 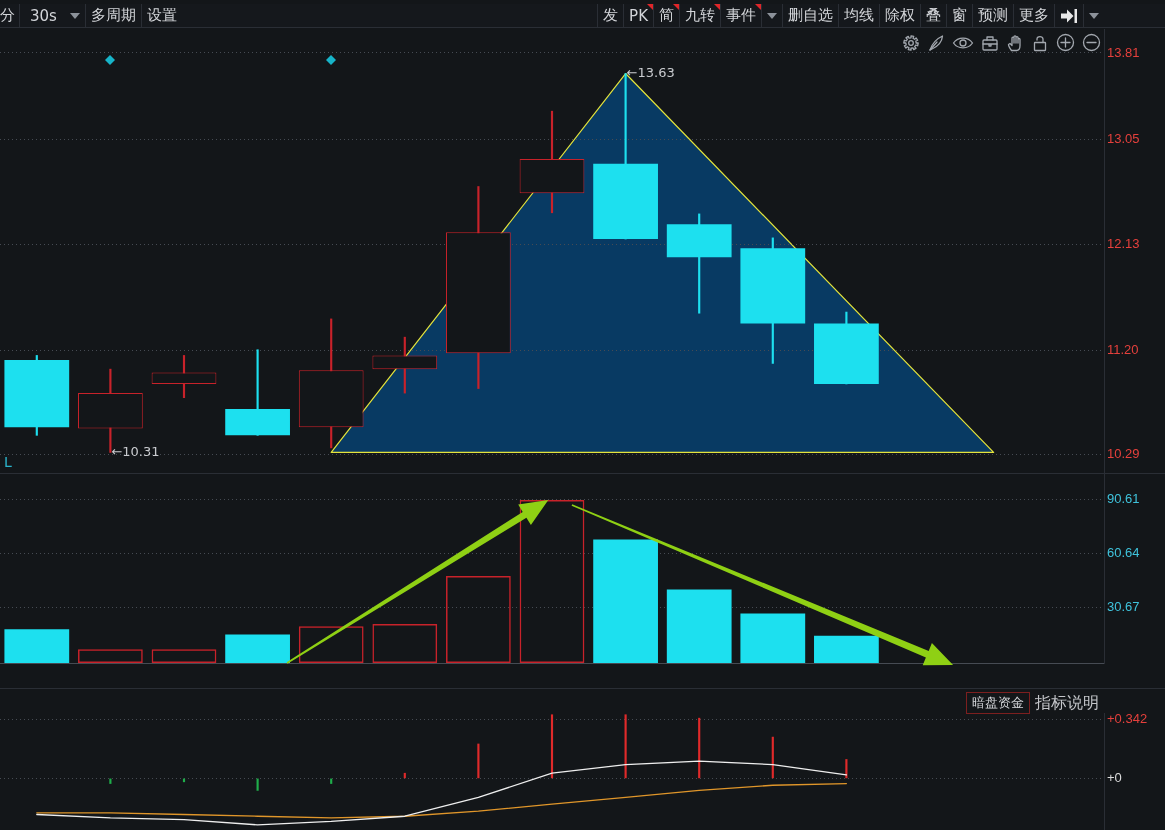 I want to click on text: 设置, so click(x=162, y=15).